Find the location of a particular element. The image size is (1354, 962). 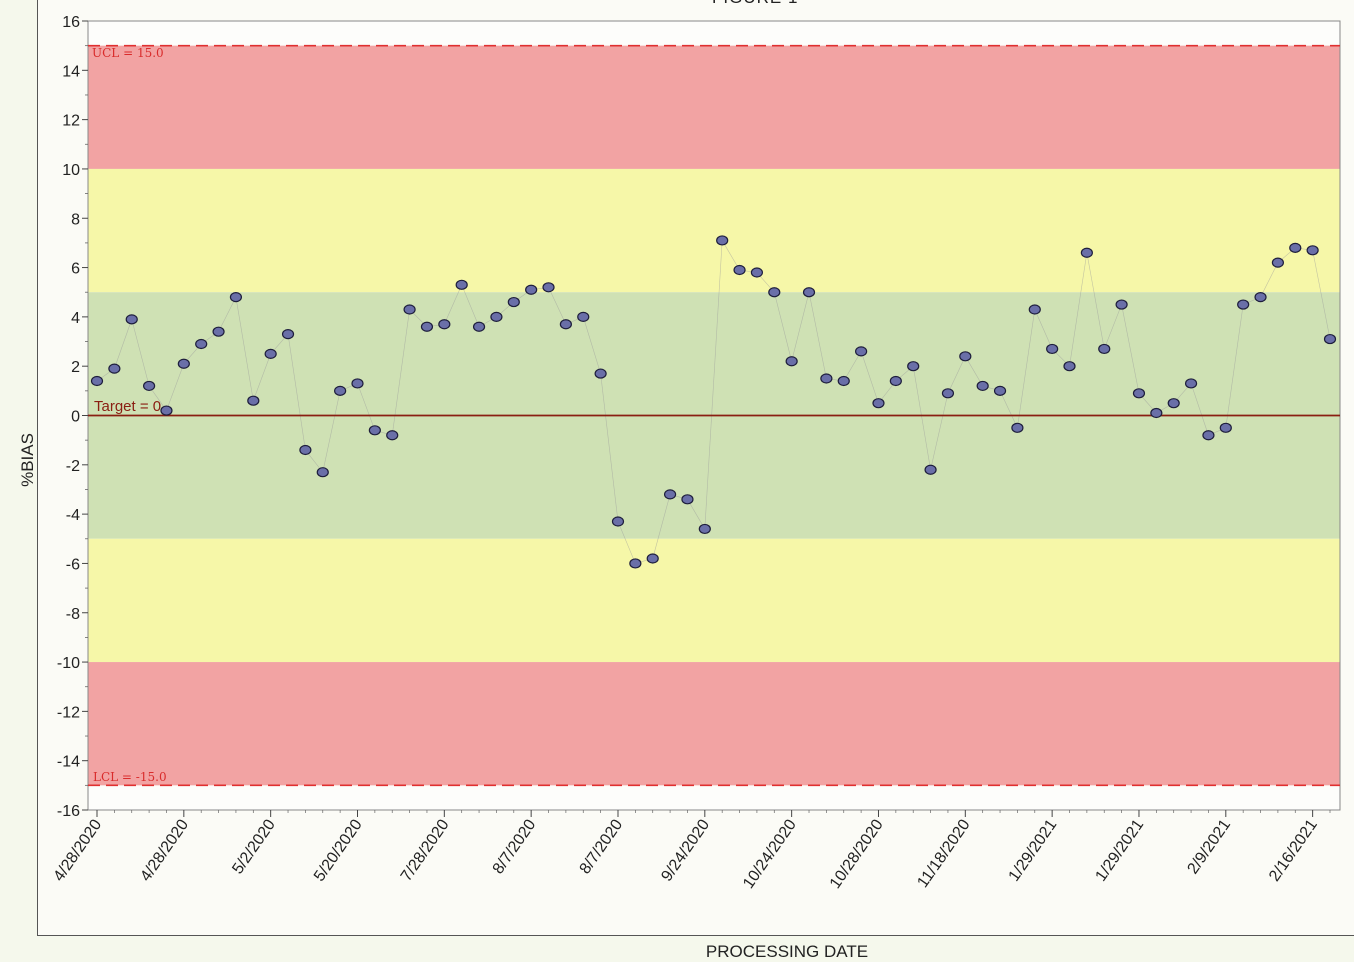

y-axis-title: %BIAS is located at coordinates (27, 460).